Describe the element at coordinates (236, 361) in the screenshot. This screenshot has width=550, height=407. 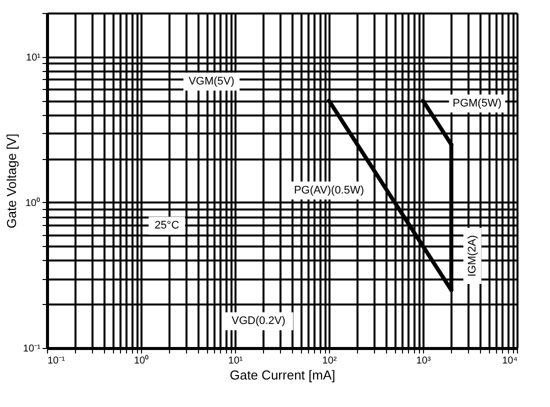
I see `x-tick-label: 10¹` at that location.